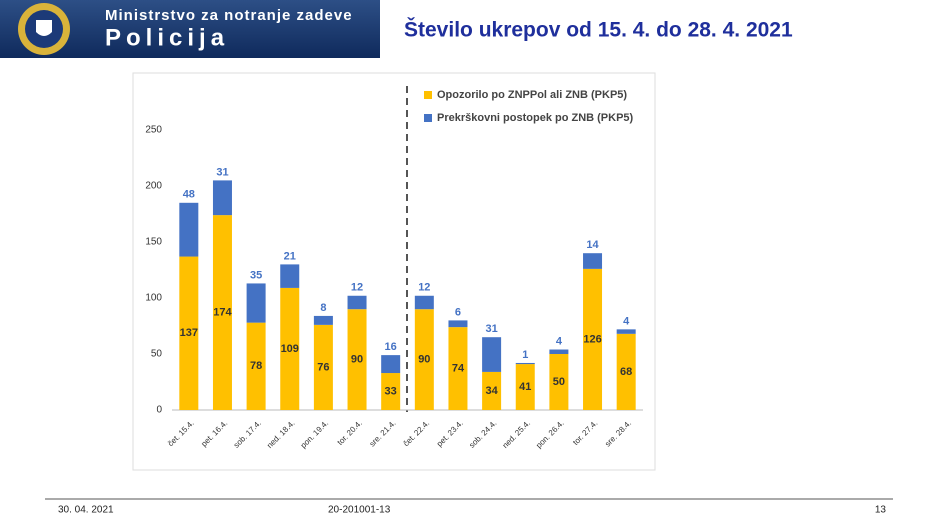 The image size is (940, 529). Describe the element at coordinates (290, 256) in the screenshot. I see `value-label: 21` at that location.